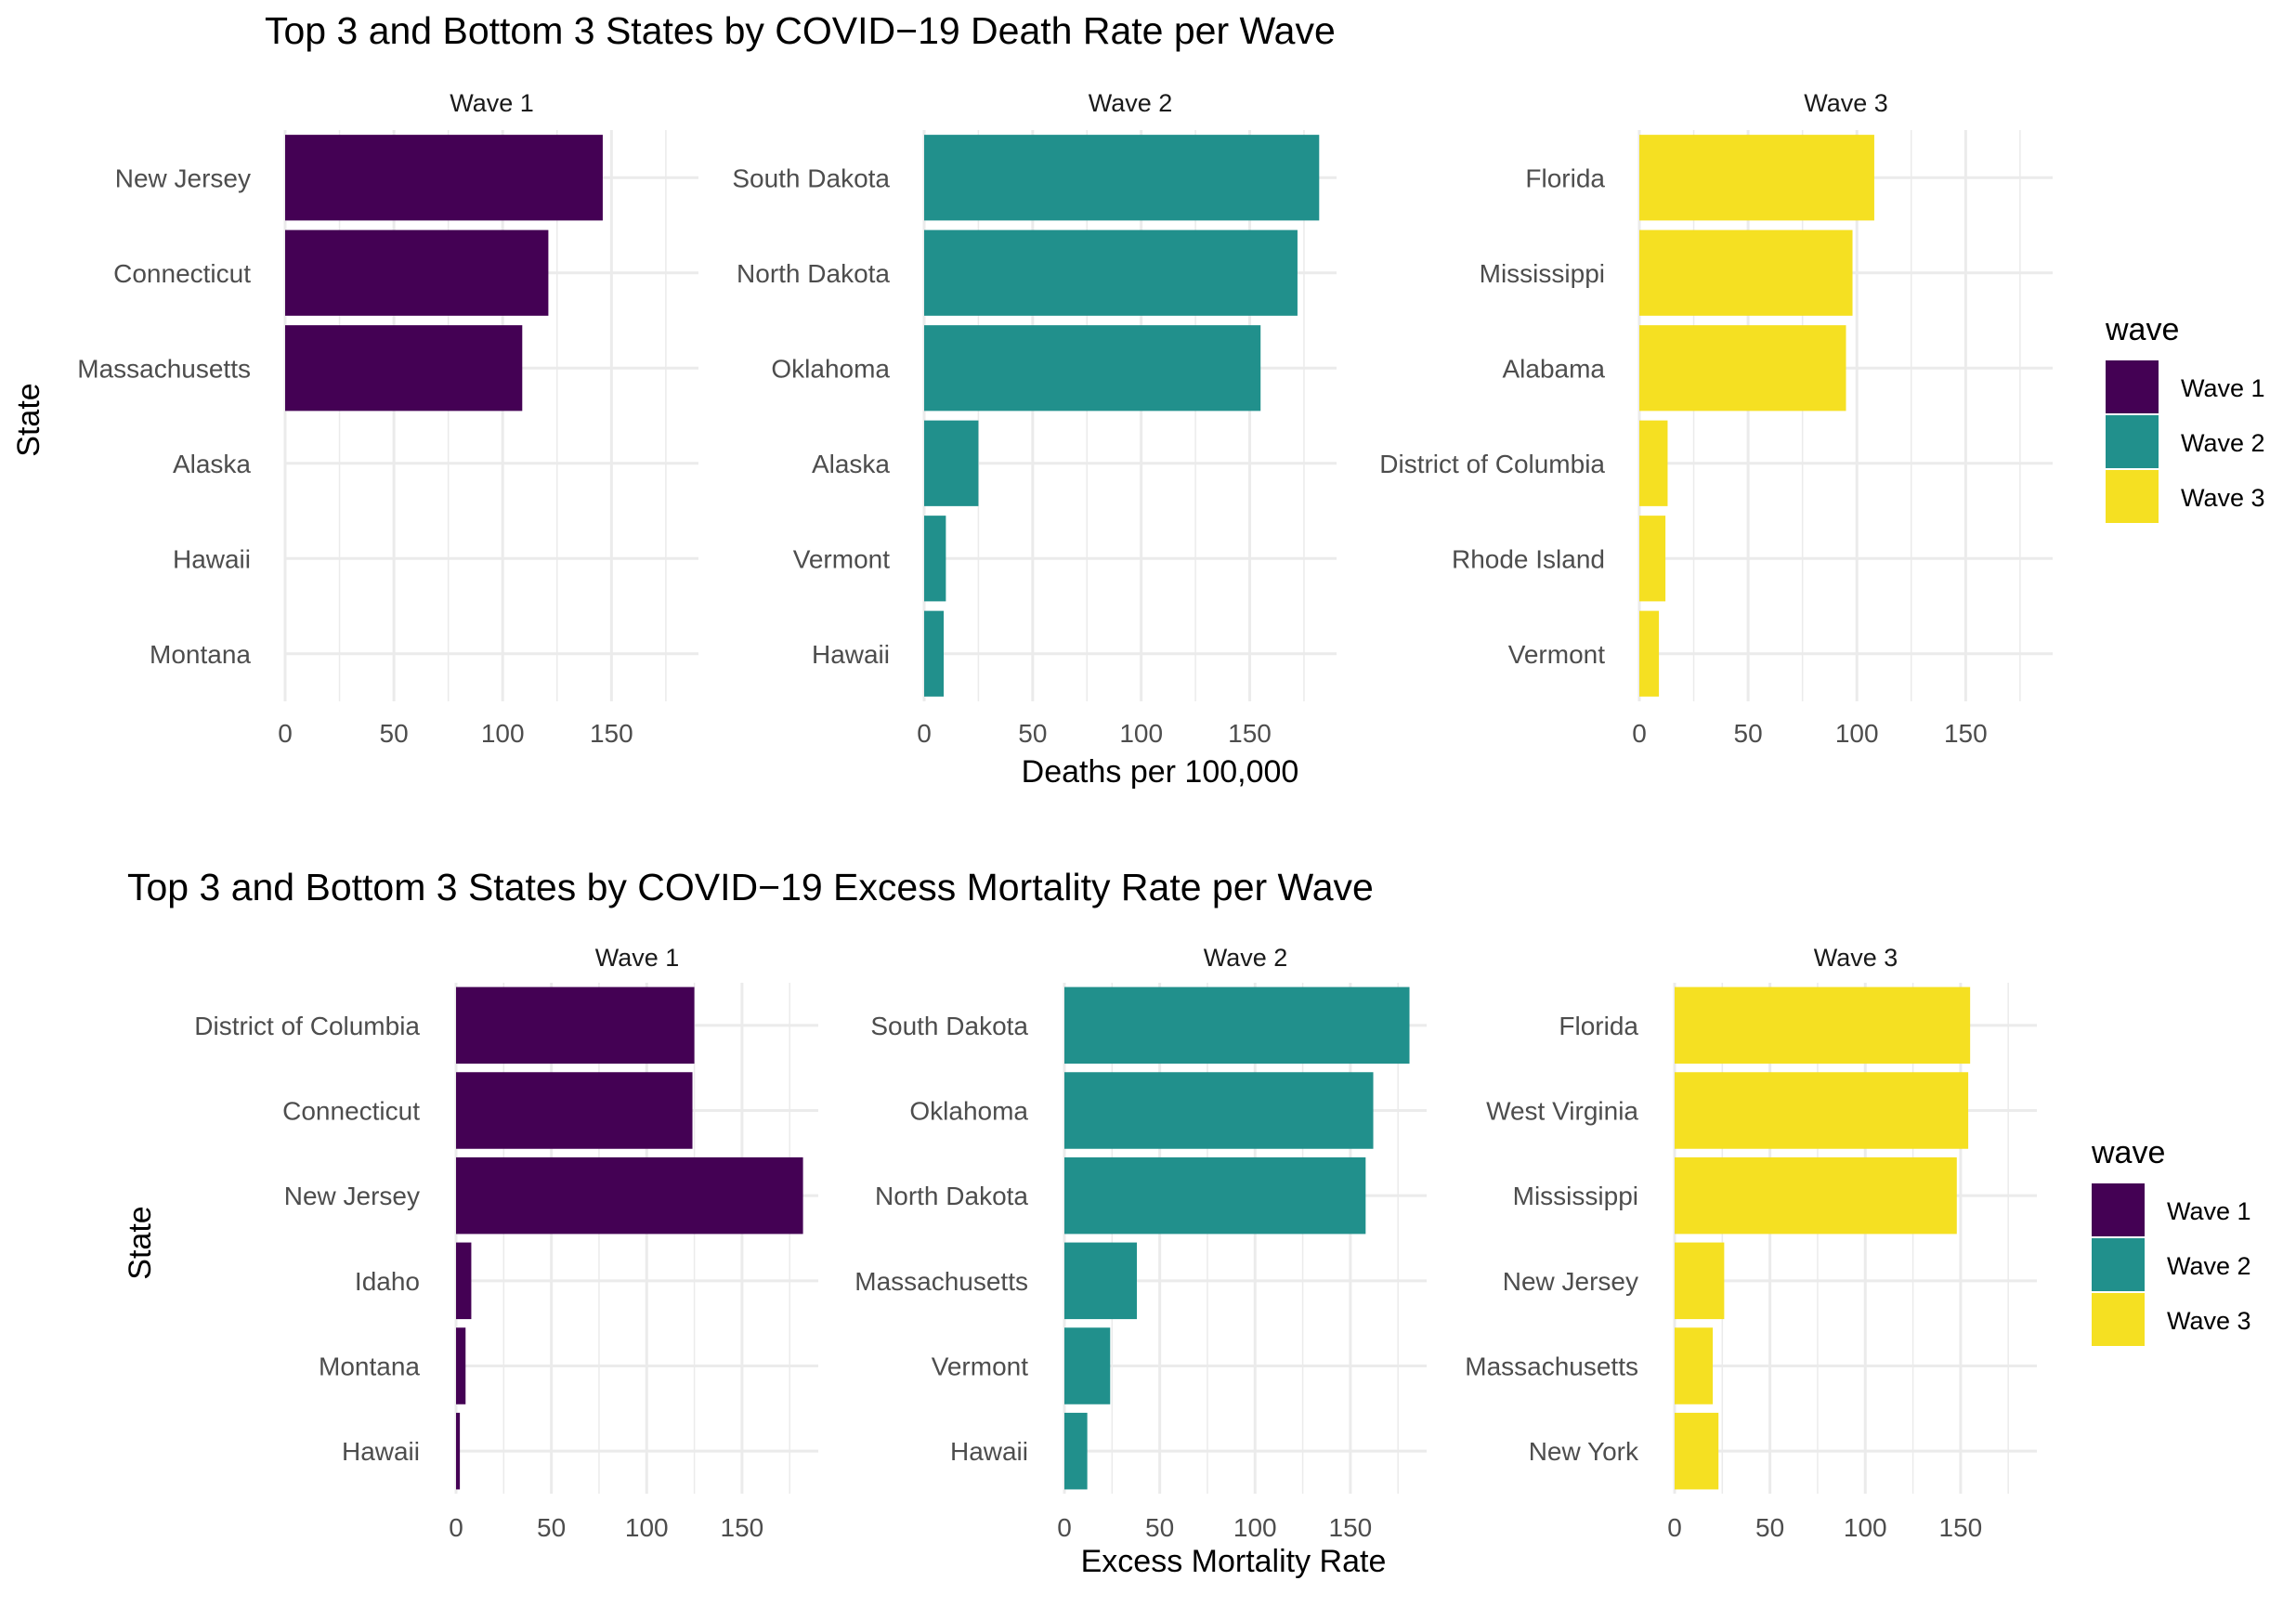  Describe the element at coordinates (1553, 368) in the screenshot. I see `category-label: Alabama` at that location.